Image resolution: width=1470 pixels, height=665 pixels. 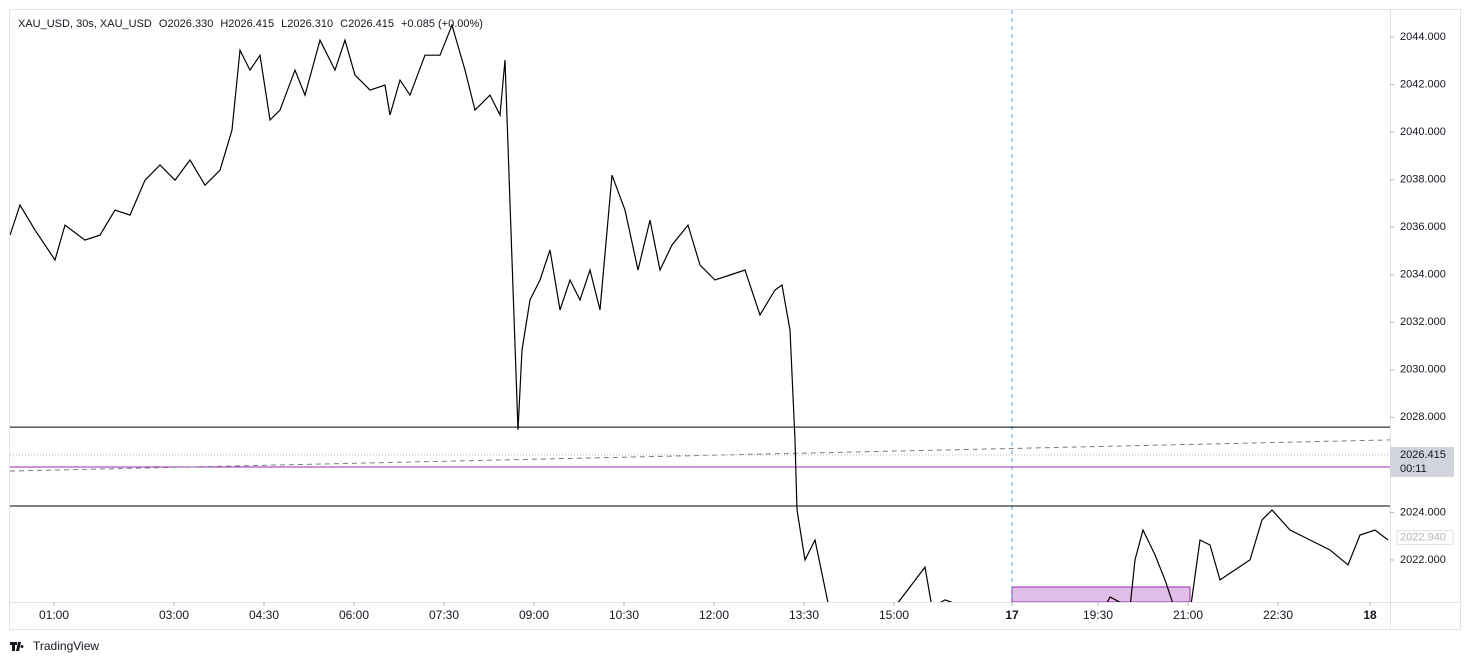 I want to click on ghost-price-label: 2022.940, so click(x=1423, y=538).